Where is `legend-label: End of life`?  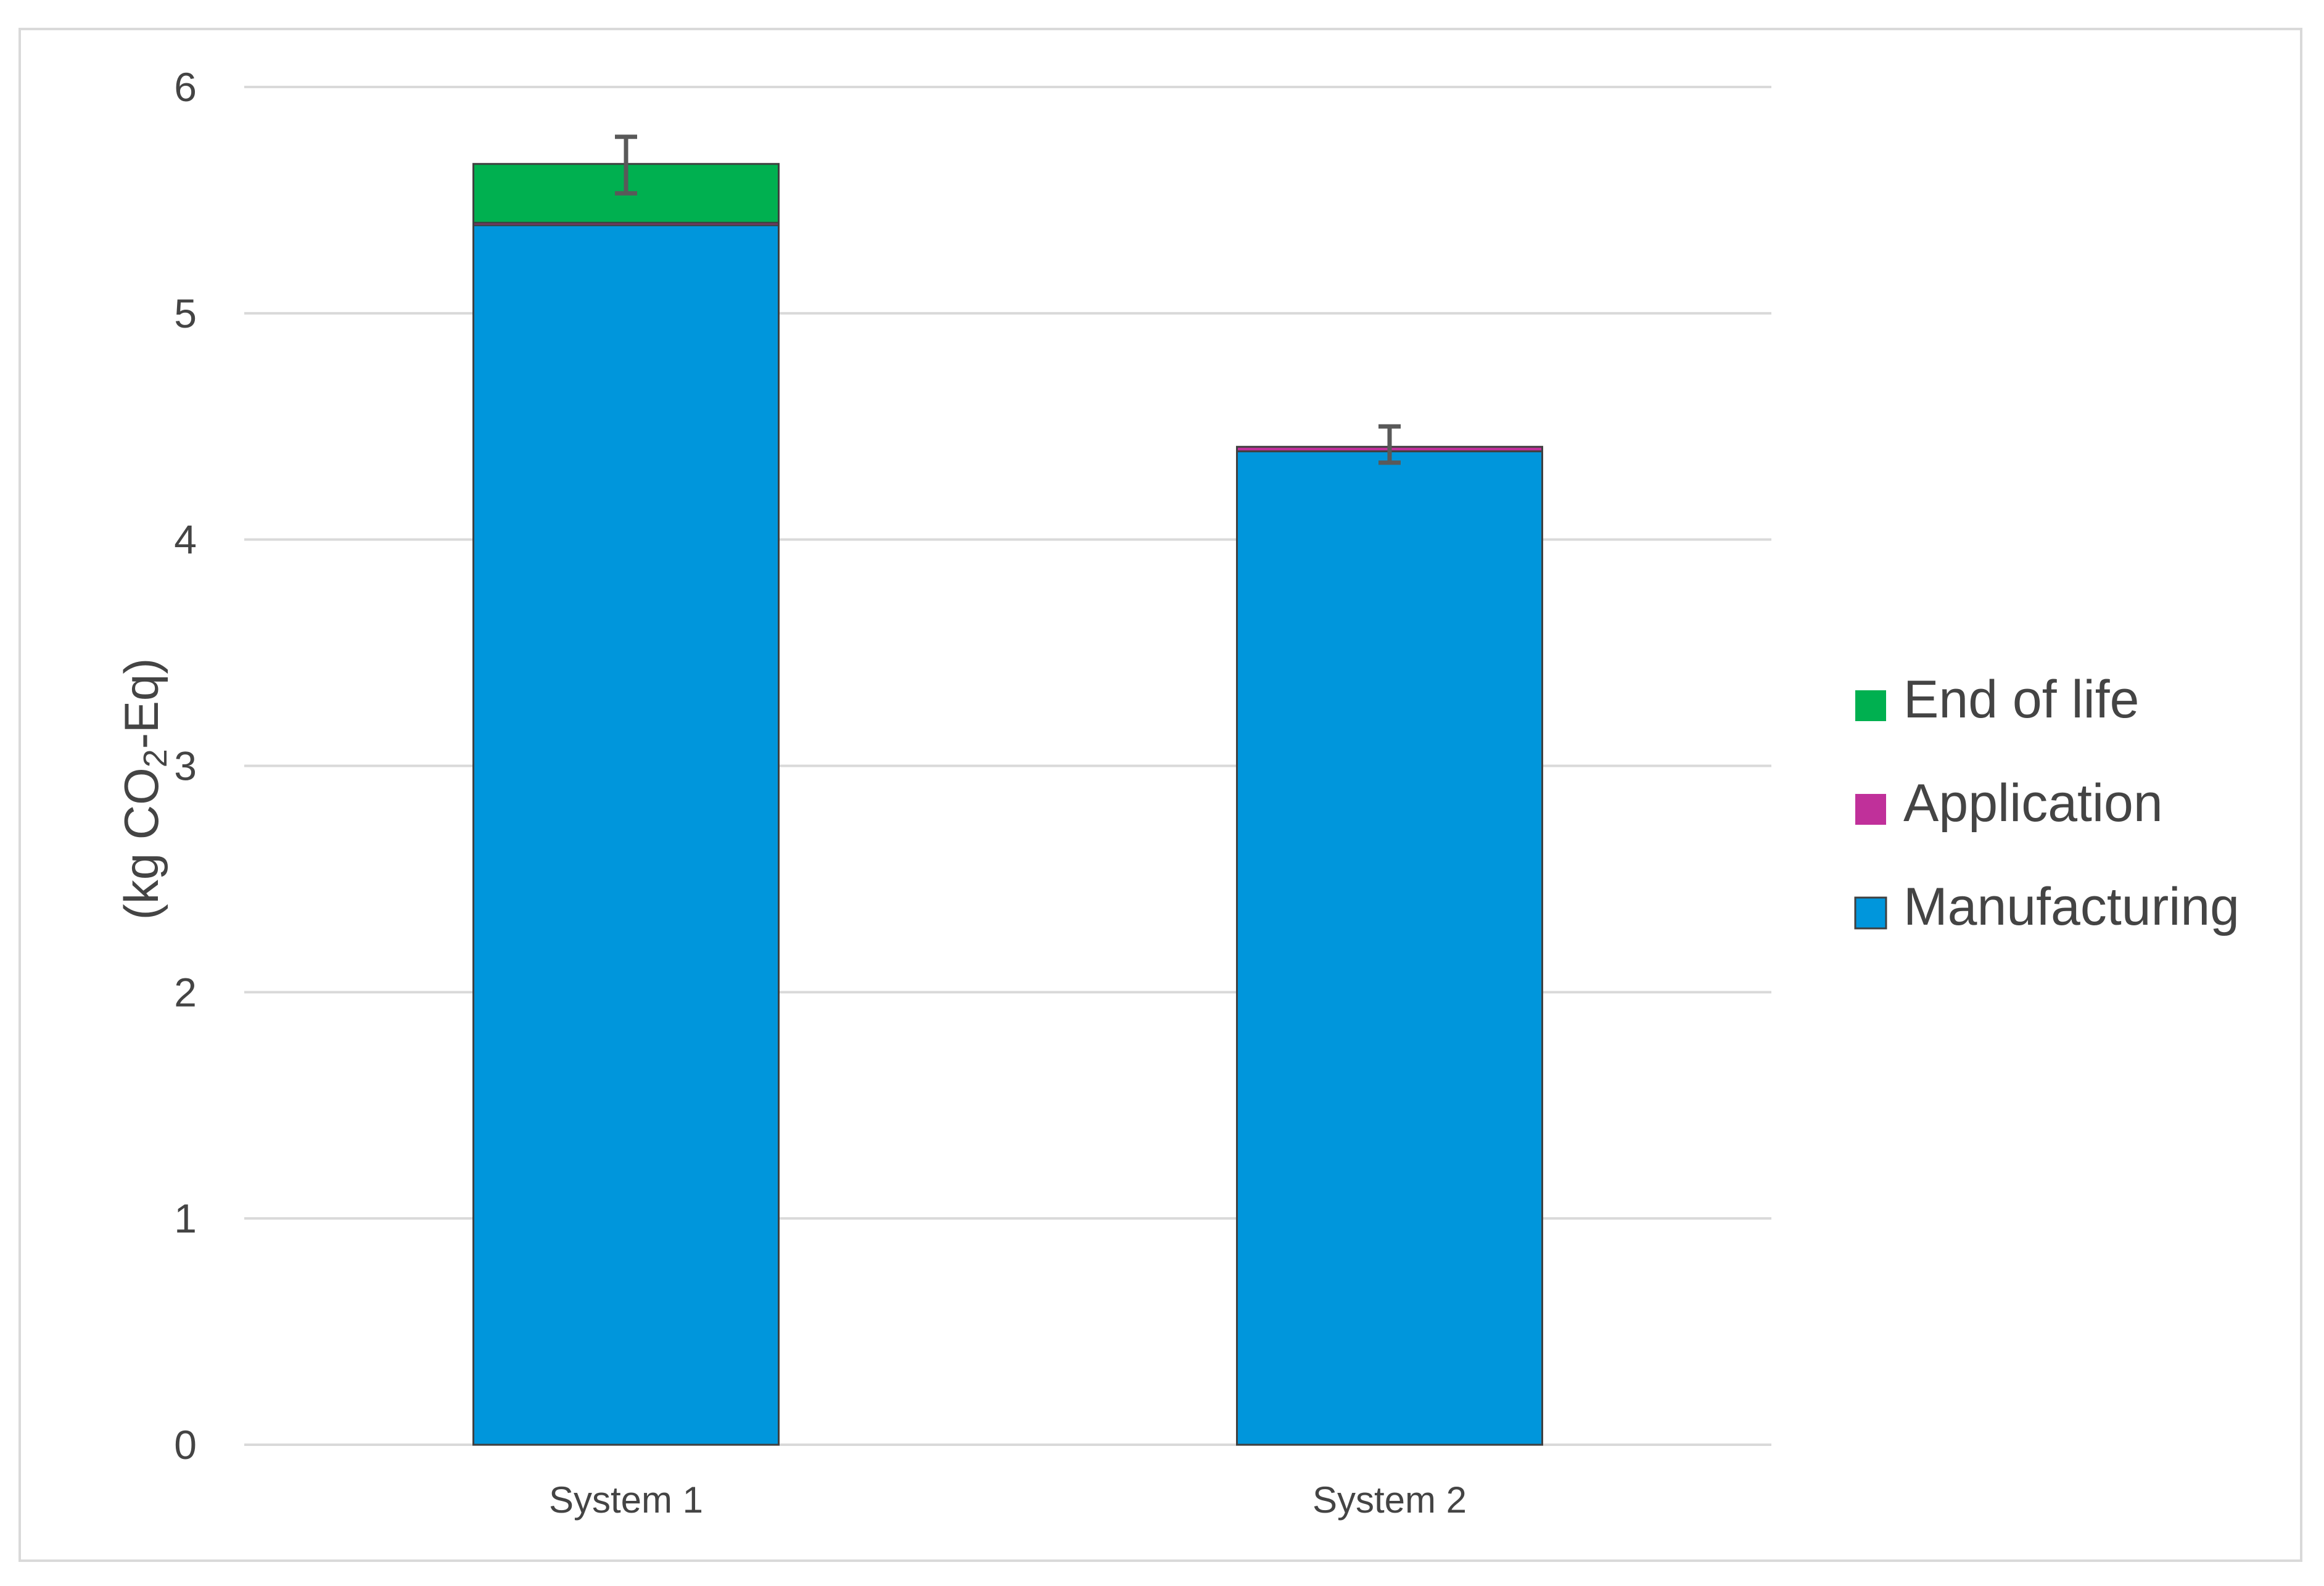
legend-label: End of life is located at coordinates (2021, 699).